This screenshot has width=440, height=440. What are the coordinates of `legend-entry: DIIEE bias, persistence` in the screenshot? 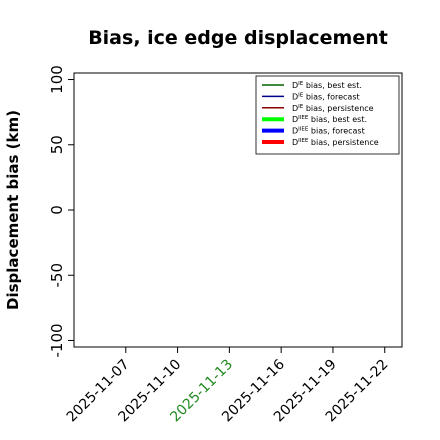 It's located at (335, 142).